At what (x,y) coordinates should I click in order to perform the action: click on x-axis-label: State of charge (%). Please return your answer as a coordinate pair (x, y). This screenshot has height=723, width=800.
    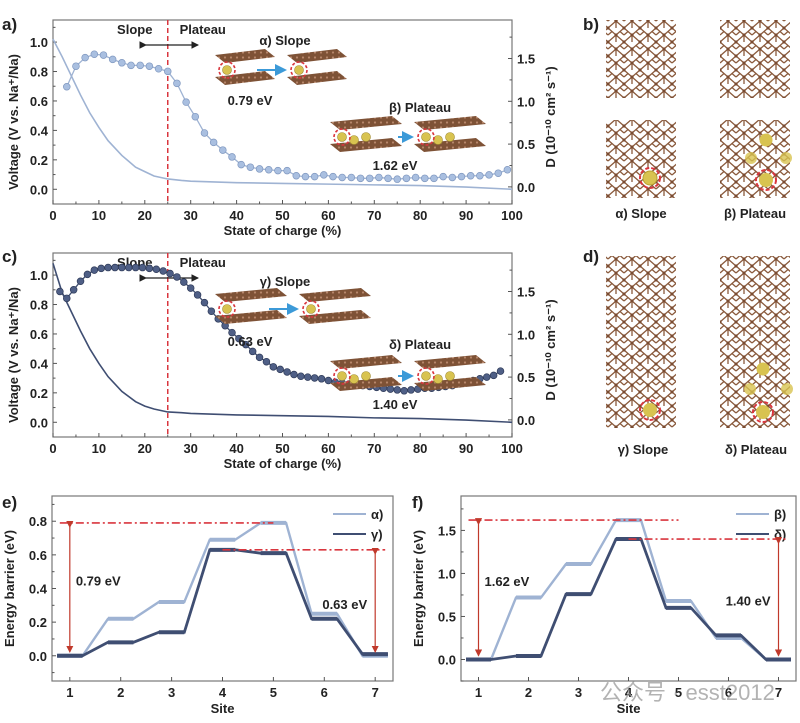
    Looking at the image, I should click on (283, 463).